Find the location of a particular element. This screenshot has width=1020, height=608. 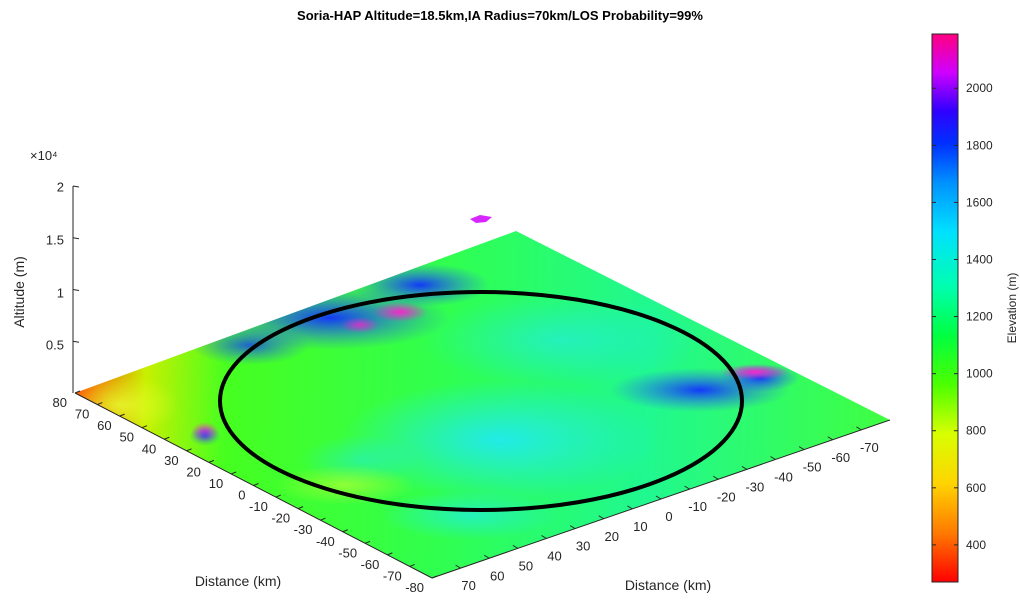

z-axis-ticks is located at coordinates (76, 264).